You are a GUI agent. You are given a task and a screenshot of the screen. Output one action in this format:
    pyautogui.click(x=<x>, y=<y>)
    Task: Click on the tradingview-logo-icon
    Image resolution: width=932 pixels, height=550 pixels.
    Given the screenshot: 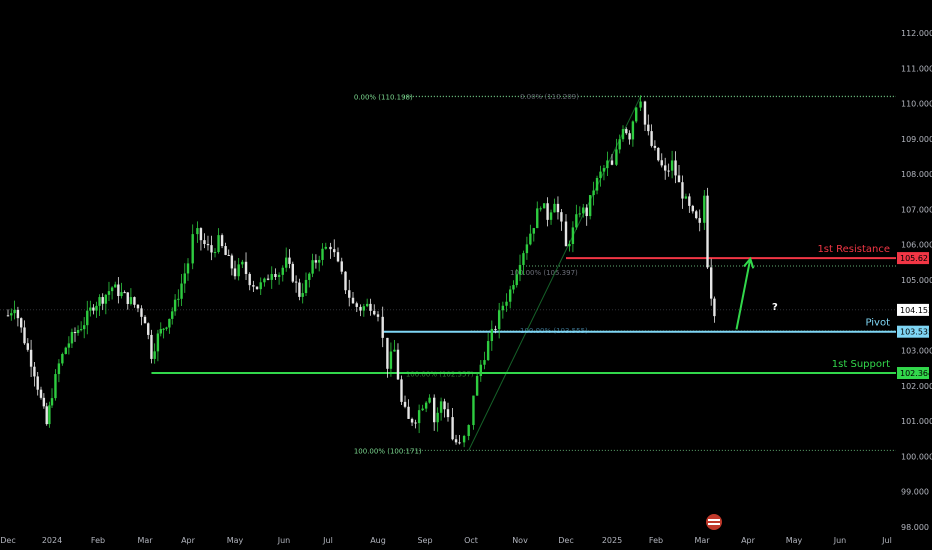 What is the action you would take?
    pyautogui.click(x=714, y=522)
    